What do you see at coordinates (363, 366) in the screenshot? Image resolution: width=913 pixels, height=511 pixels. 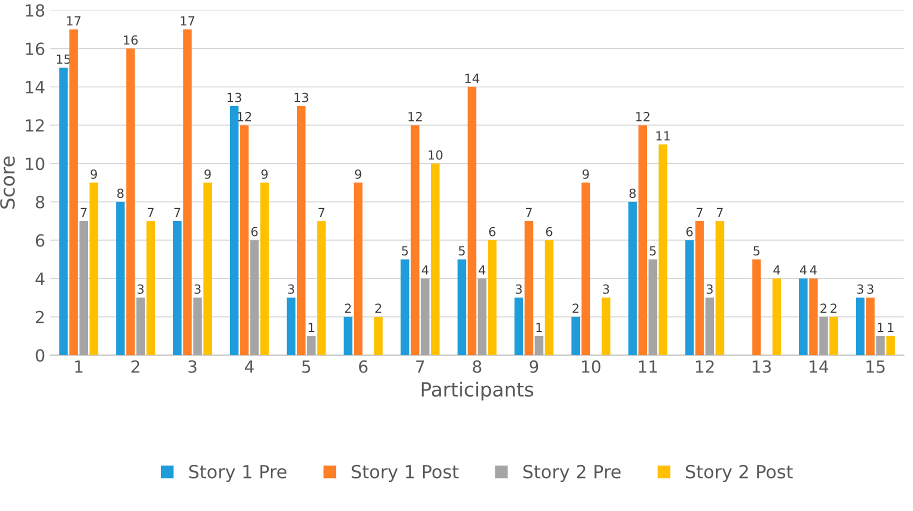 I see `x-tick-label: 6` at bounding box center [363, 366].